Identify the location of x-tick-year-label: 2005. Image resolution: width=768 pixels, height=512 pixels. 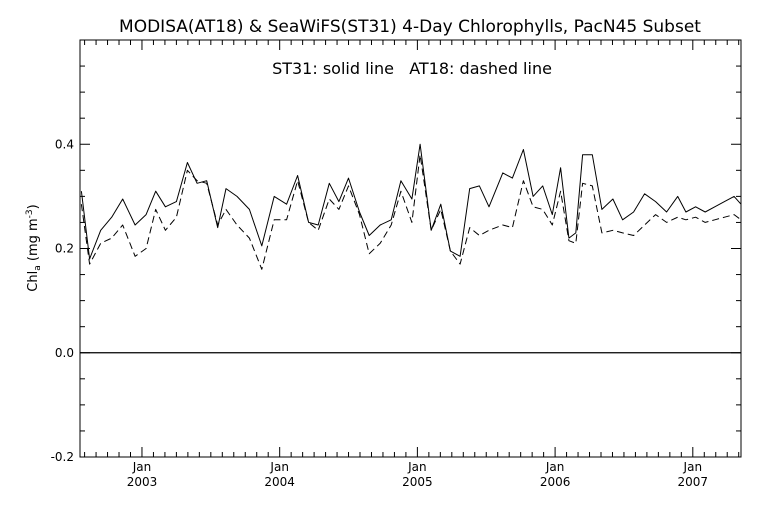
(417, 482).